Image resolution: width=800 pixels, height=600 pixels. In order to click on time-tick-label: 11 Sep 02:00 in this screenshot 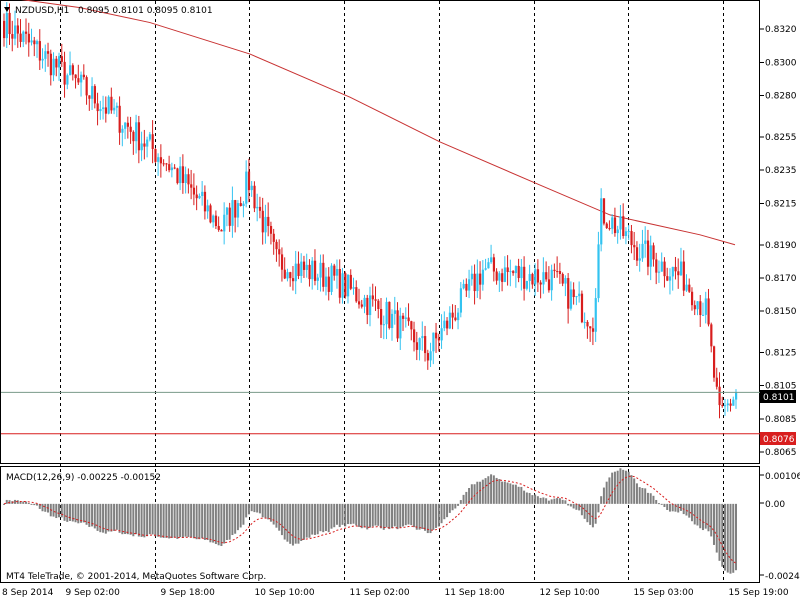, I will do `click(380, 593)`.